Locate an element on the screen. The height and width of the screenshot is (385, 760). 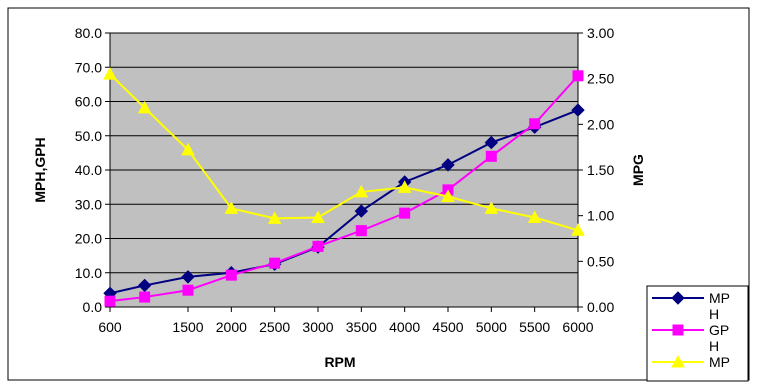
legend-mph-swatch-marker is located at coordinates (678, 298).